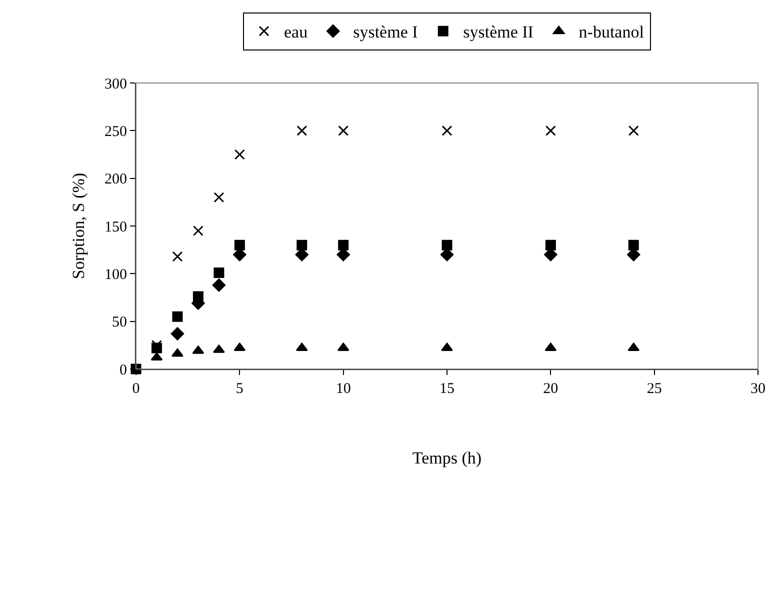  I want to click on x-tick-label: 30, so click(758, 389).